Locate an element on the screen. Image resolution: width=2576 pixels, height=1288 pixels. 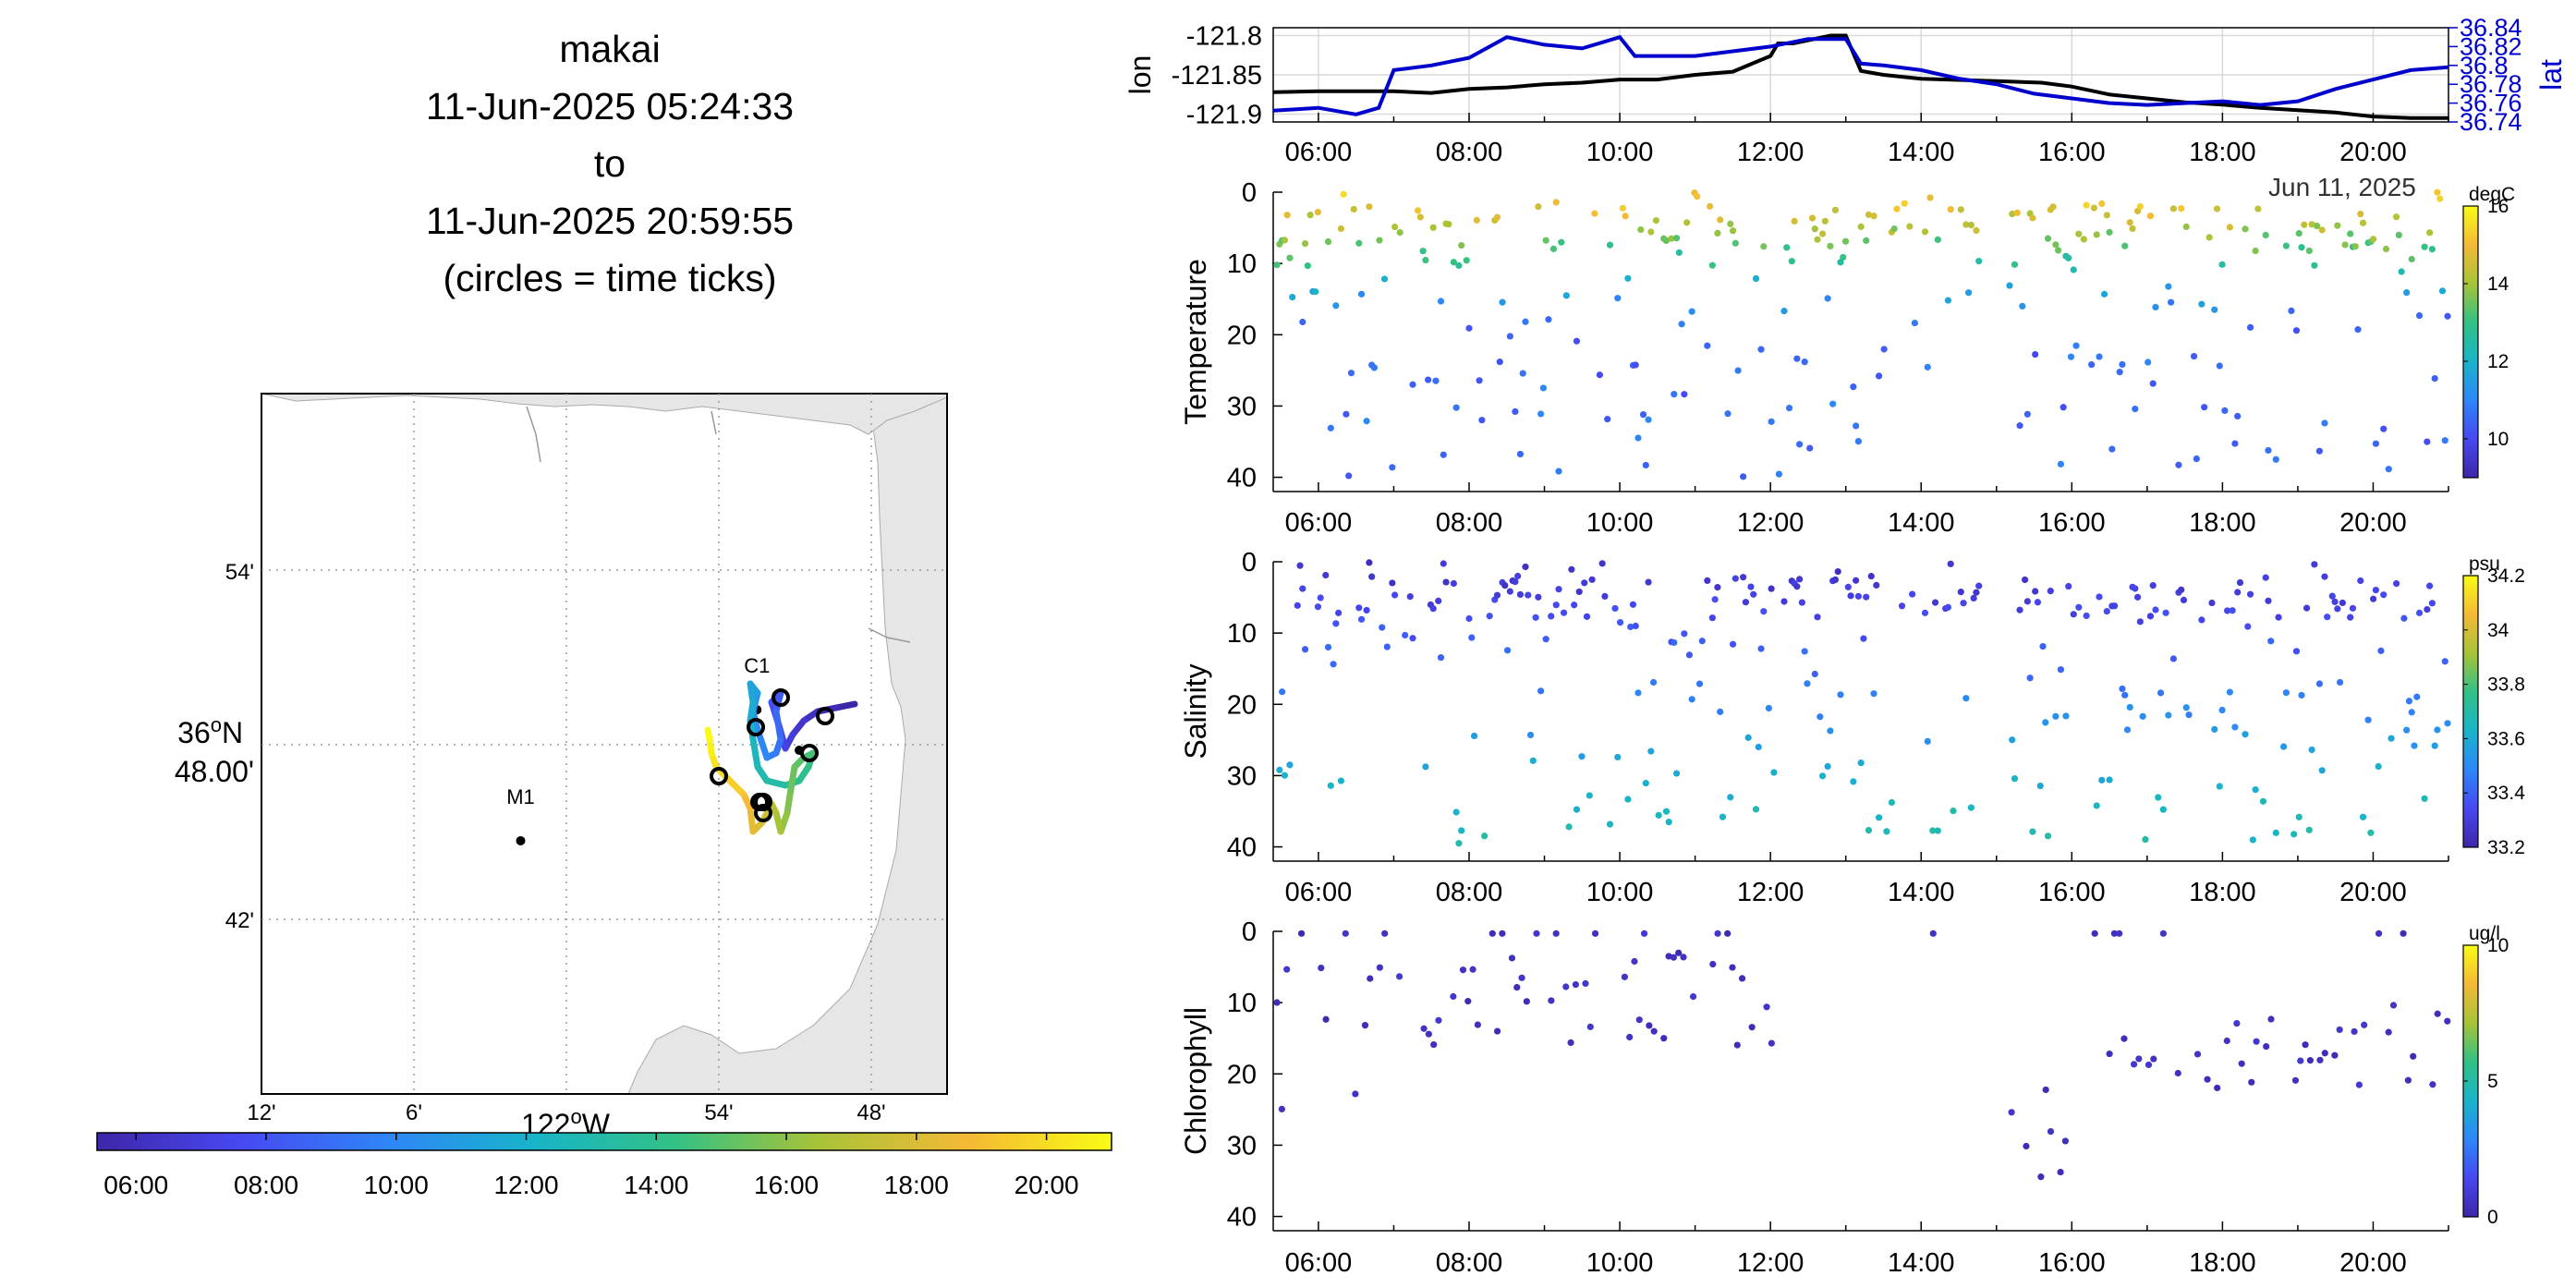
station-C1-label: C1 is located at coordinates (757, 665).